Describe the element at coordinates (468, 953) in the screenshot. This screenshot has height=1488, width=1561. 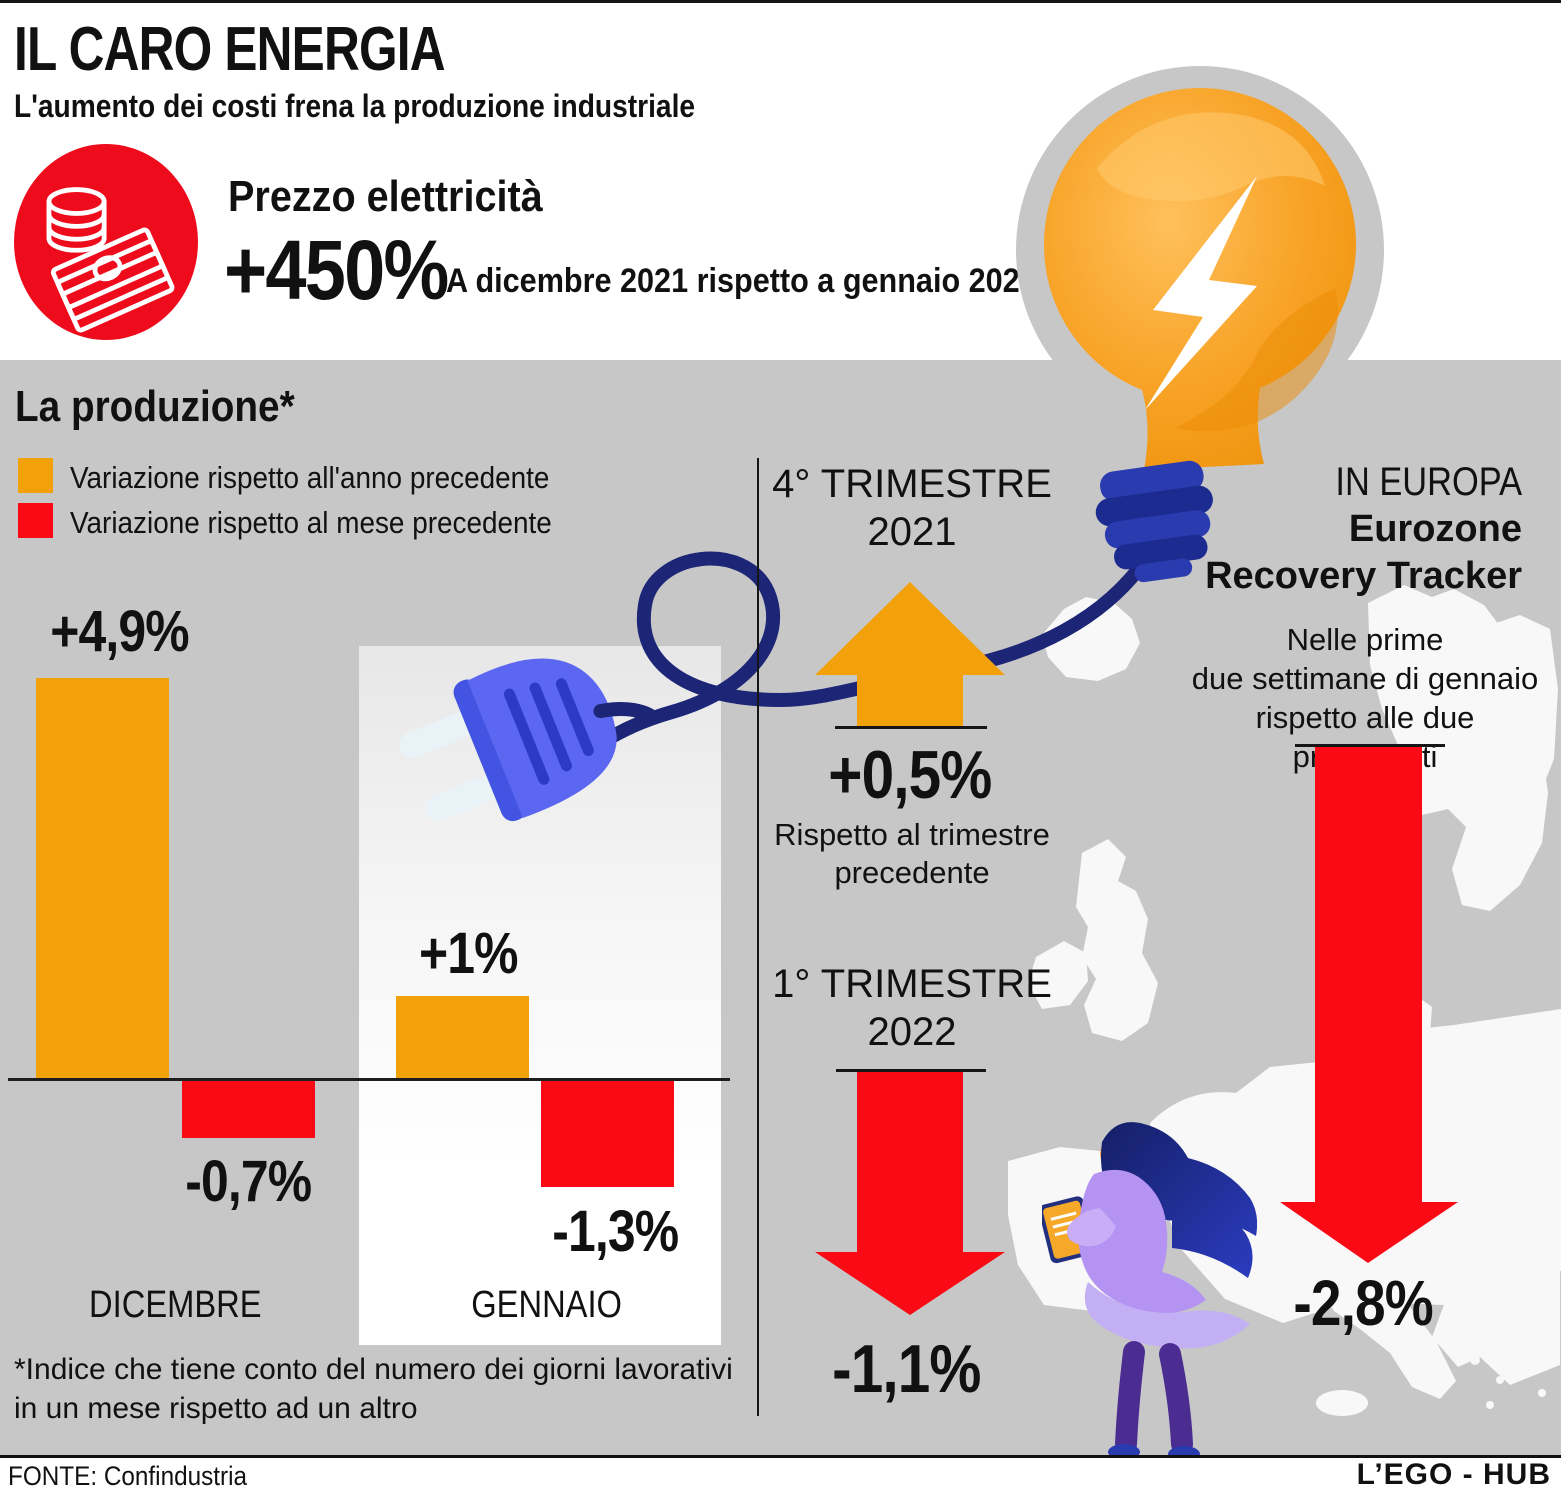
I see `bar-value-gennaio-year: +1%` at that location.